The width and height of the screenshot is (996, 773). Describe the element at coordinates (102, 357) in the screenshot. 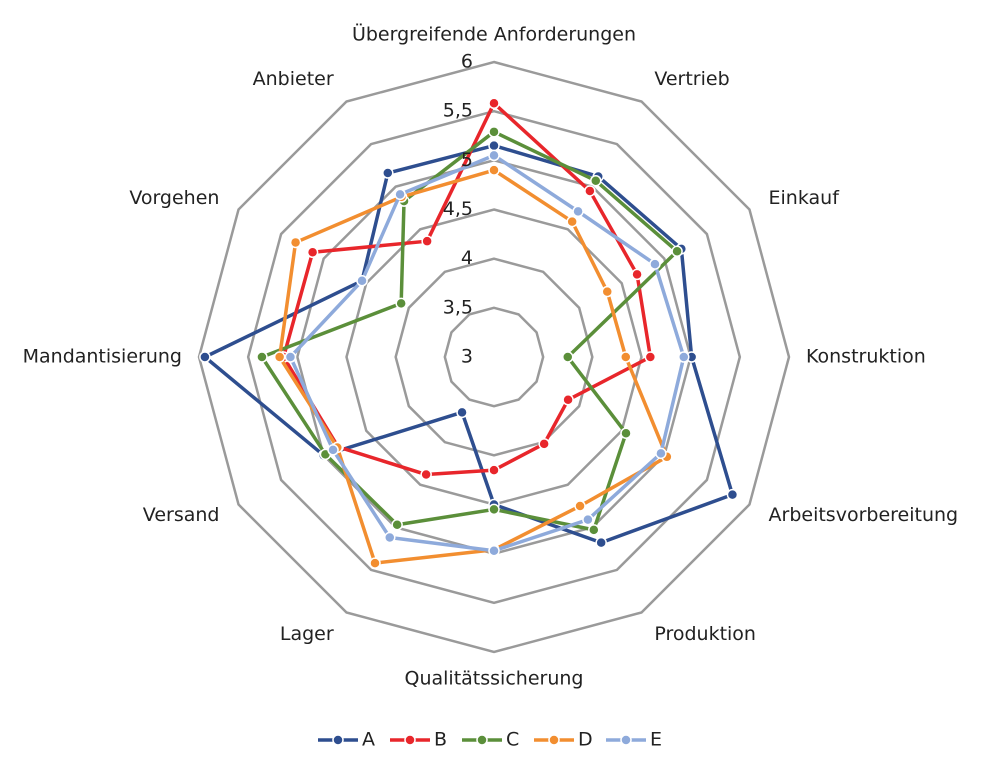

I see `category-label: Mandantisierung` at that location.